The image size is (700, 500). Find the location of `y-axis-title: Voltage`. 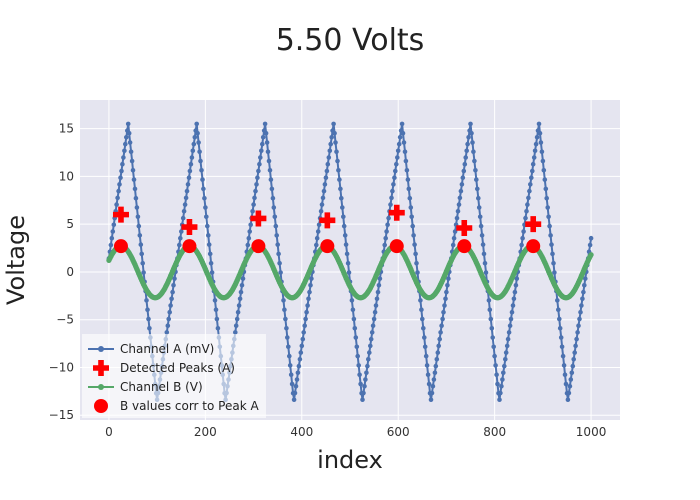

y-axis-title: Voltage is located at coordinates (16, 260).